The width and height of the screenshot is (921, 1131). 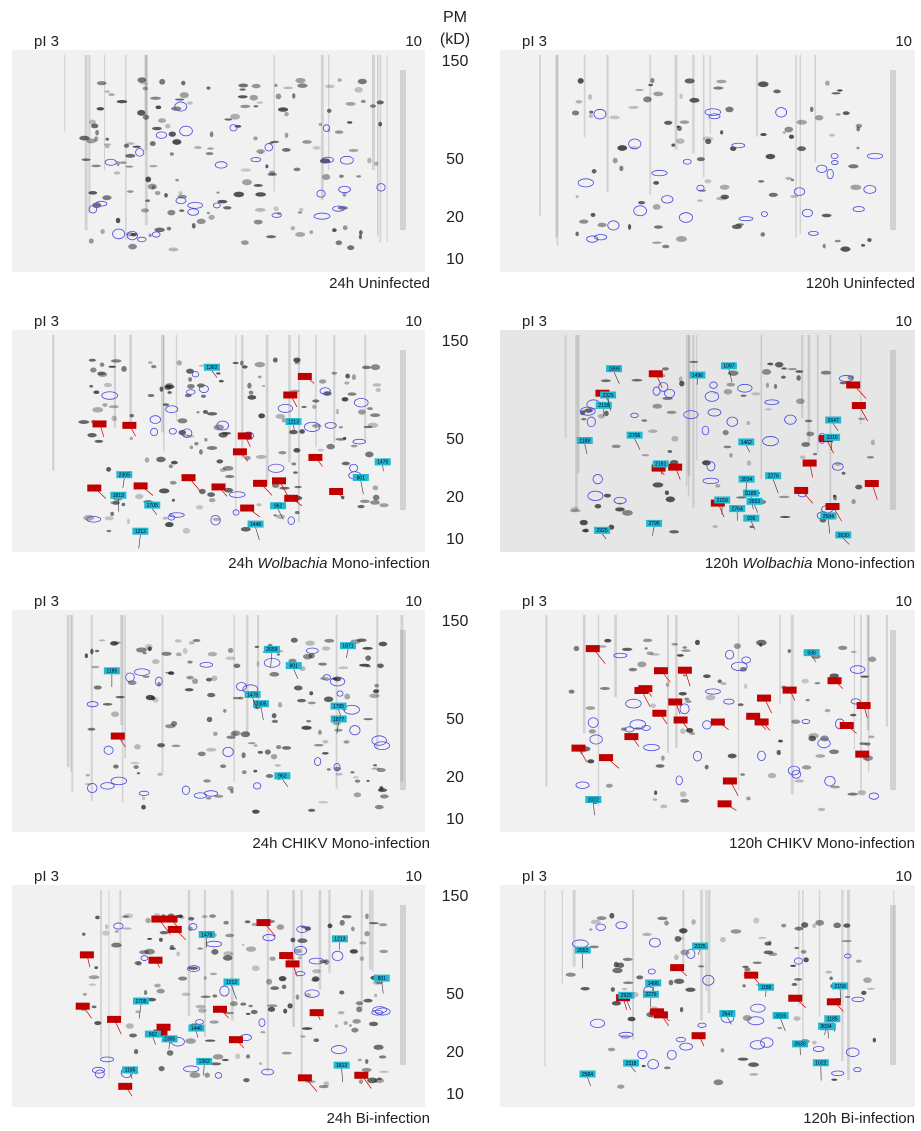 I want to click on gel-edge, so click(x=893, y=710).